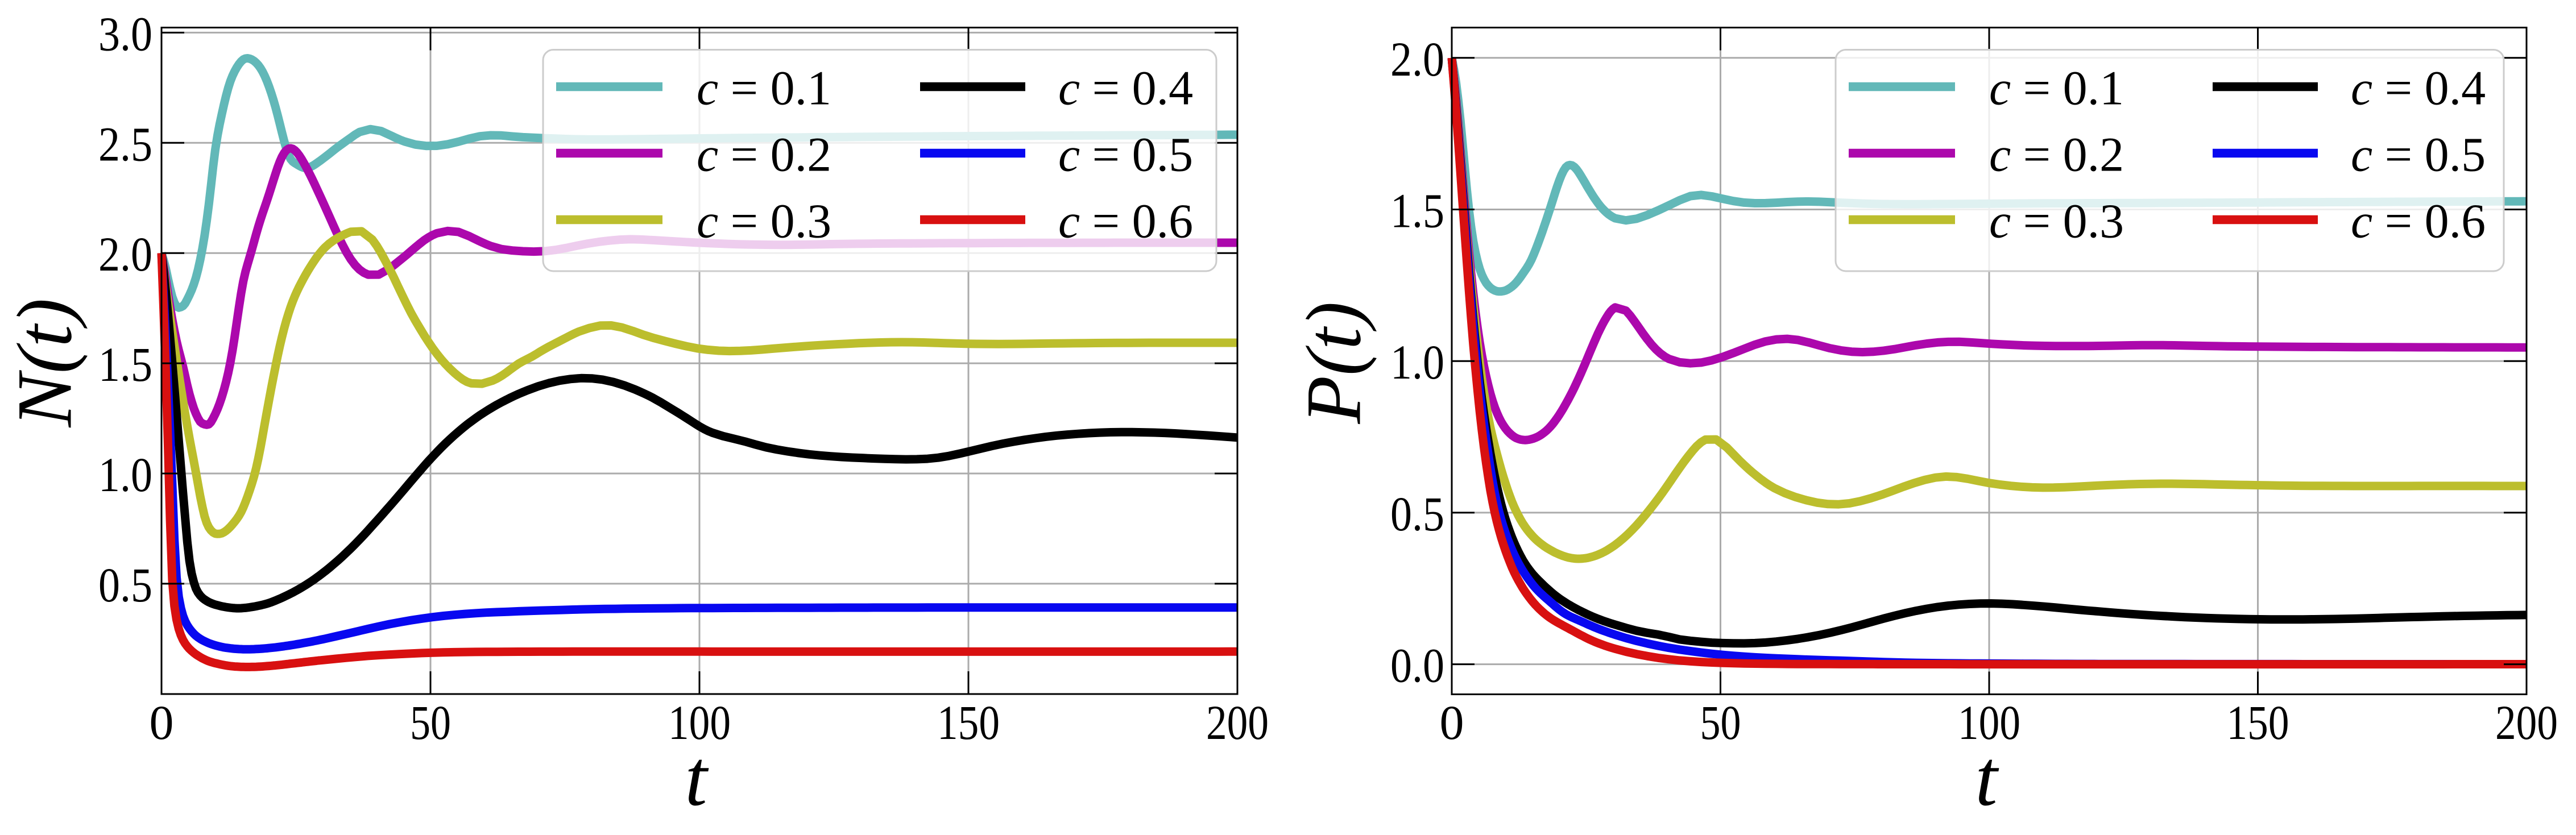 This screenshot has width=2576, height=835. I want to click on svg-text: N(t), so click(44, 364).